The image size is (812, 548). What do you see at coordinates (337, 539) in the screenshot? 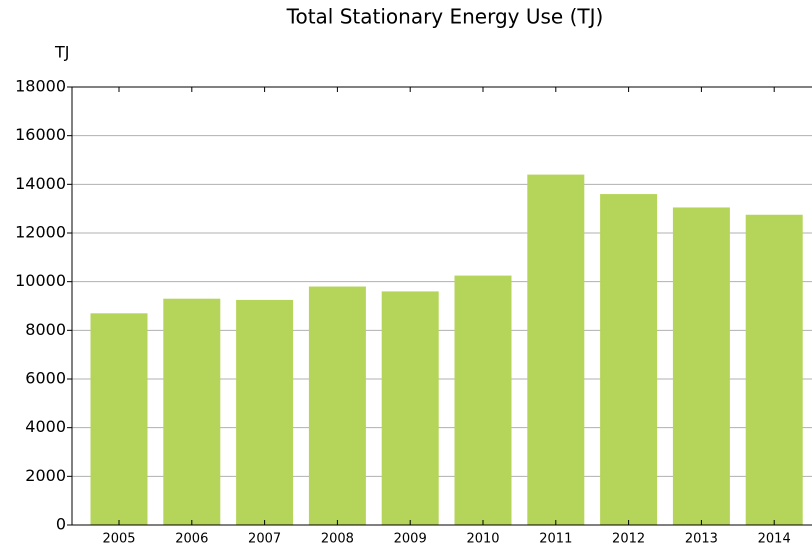
I see `x-tick-label: 2008` at bounding box center [337, 539].